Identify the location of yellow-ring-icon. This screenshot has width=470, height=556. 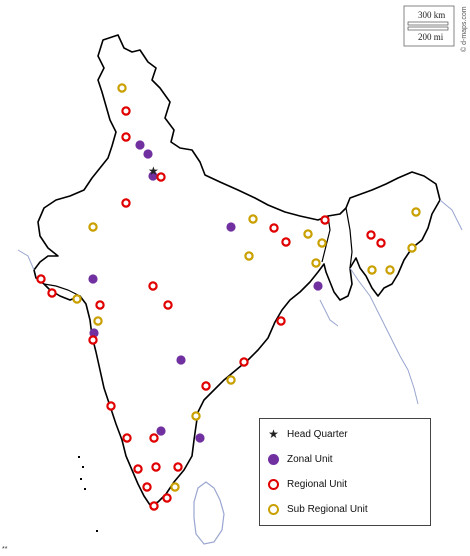
(273, 509).